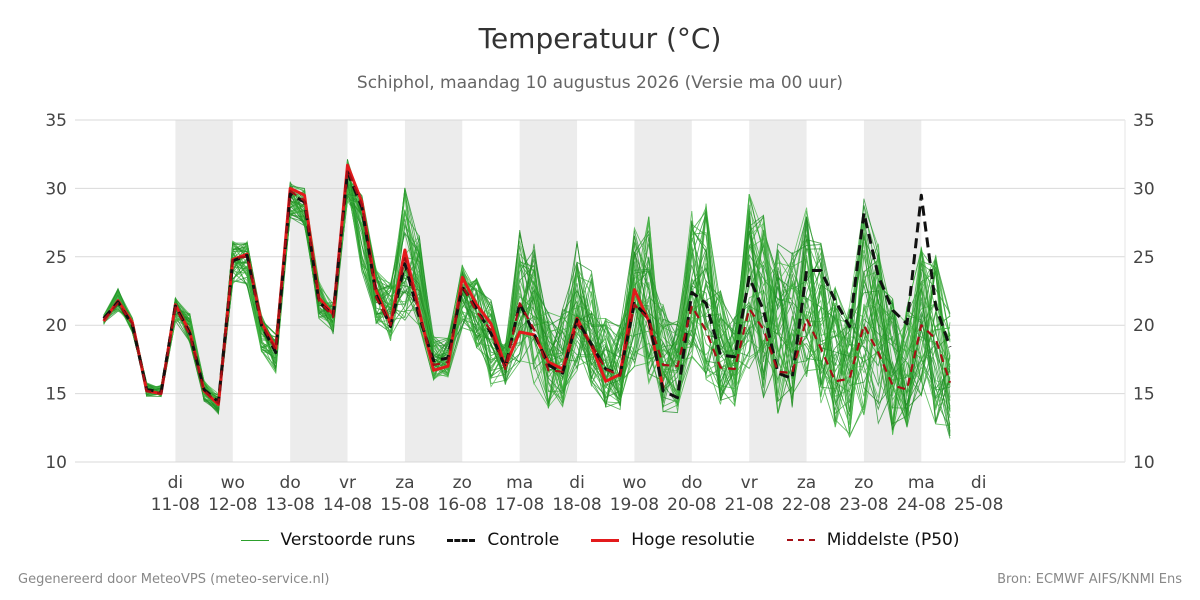 Image resolution: width=1200 pixels, height=600 pixels. Describe the element at coordinates (800, 540) in the screenshot. I see `legend-swatch-median` at that location.